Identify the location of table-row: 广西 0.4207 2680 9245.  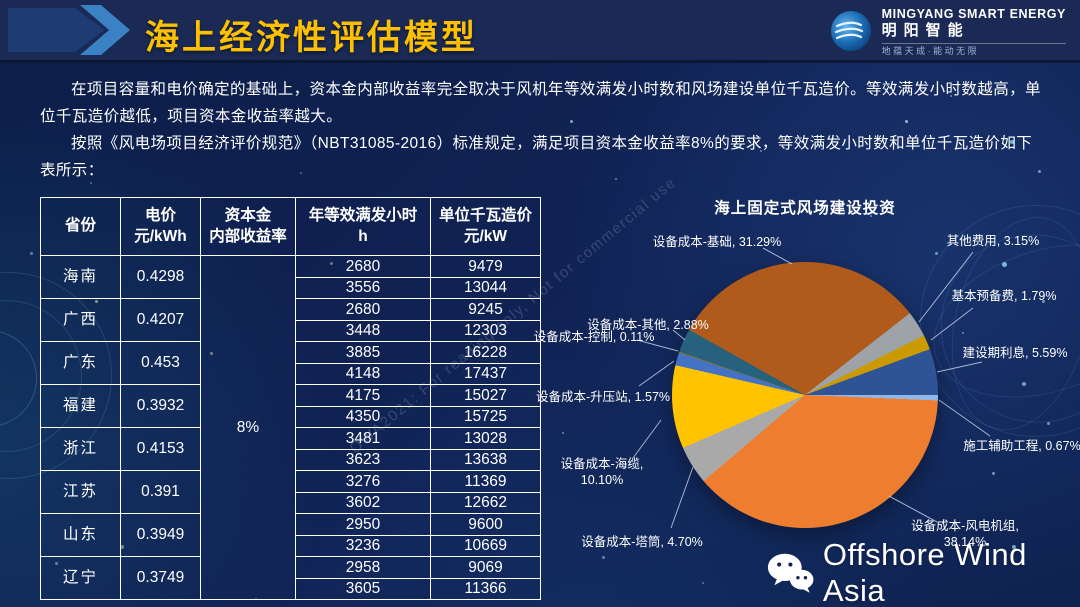
(290, 320).